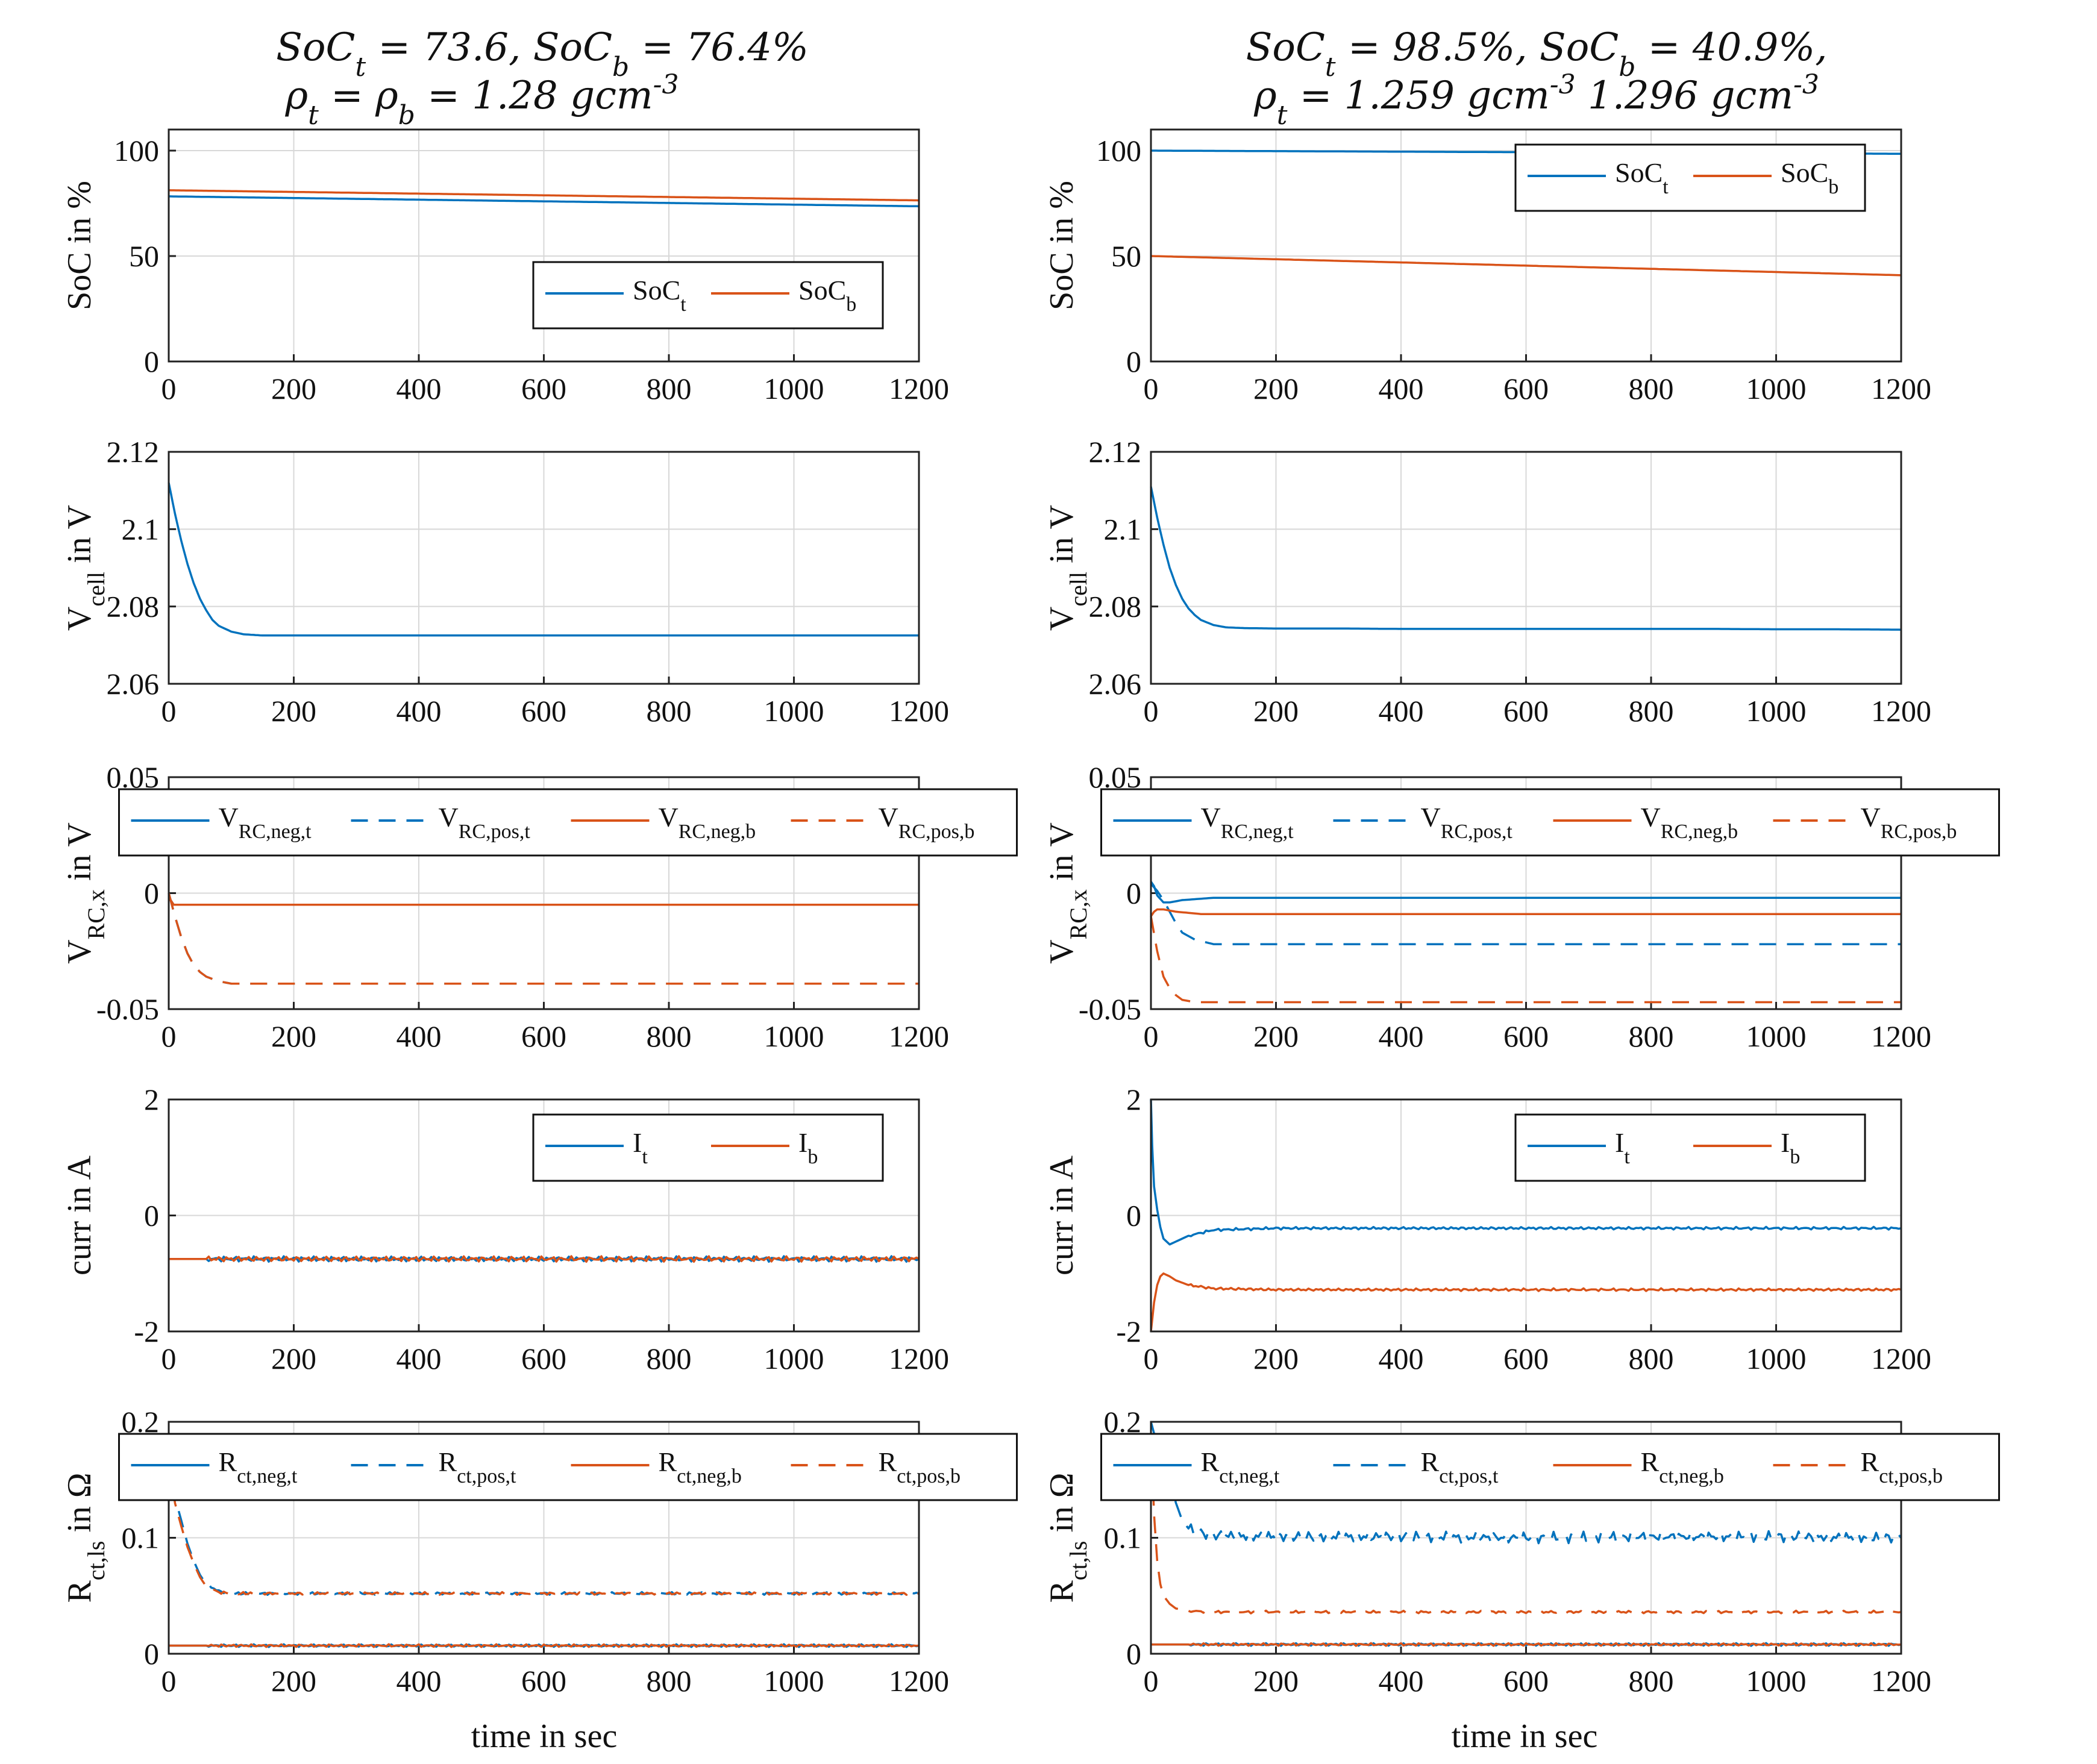 This screenshot has height=1764, width=2097. I want to click on y-tick-label: 100, so click(1119, 150).